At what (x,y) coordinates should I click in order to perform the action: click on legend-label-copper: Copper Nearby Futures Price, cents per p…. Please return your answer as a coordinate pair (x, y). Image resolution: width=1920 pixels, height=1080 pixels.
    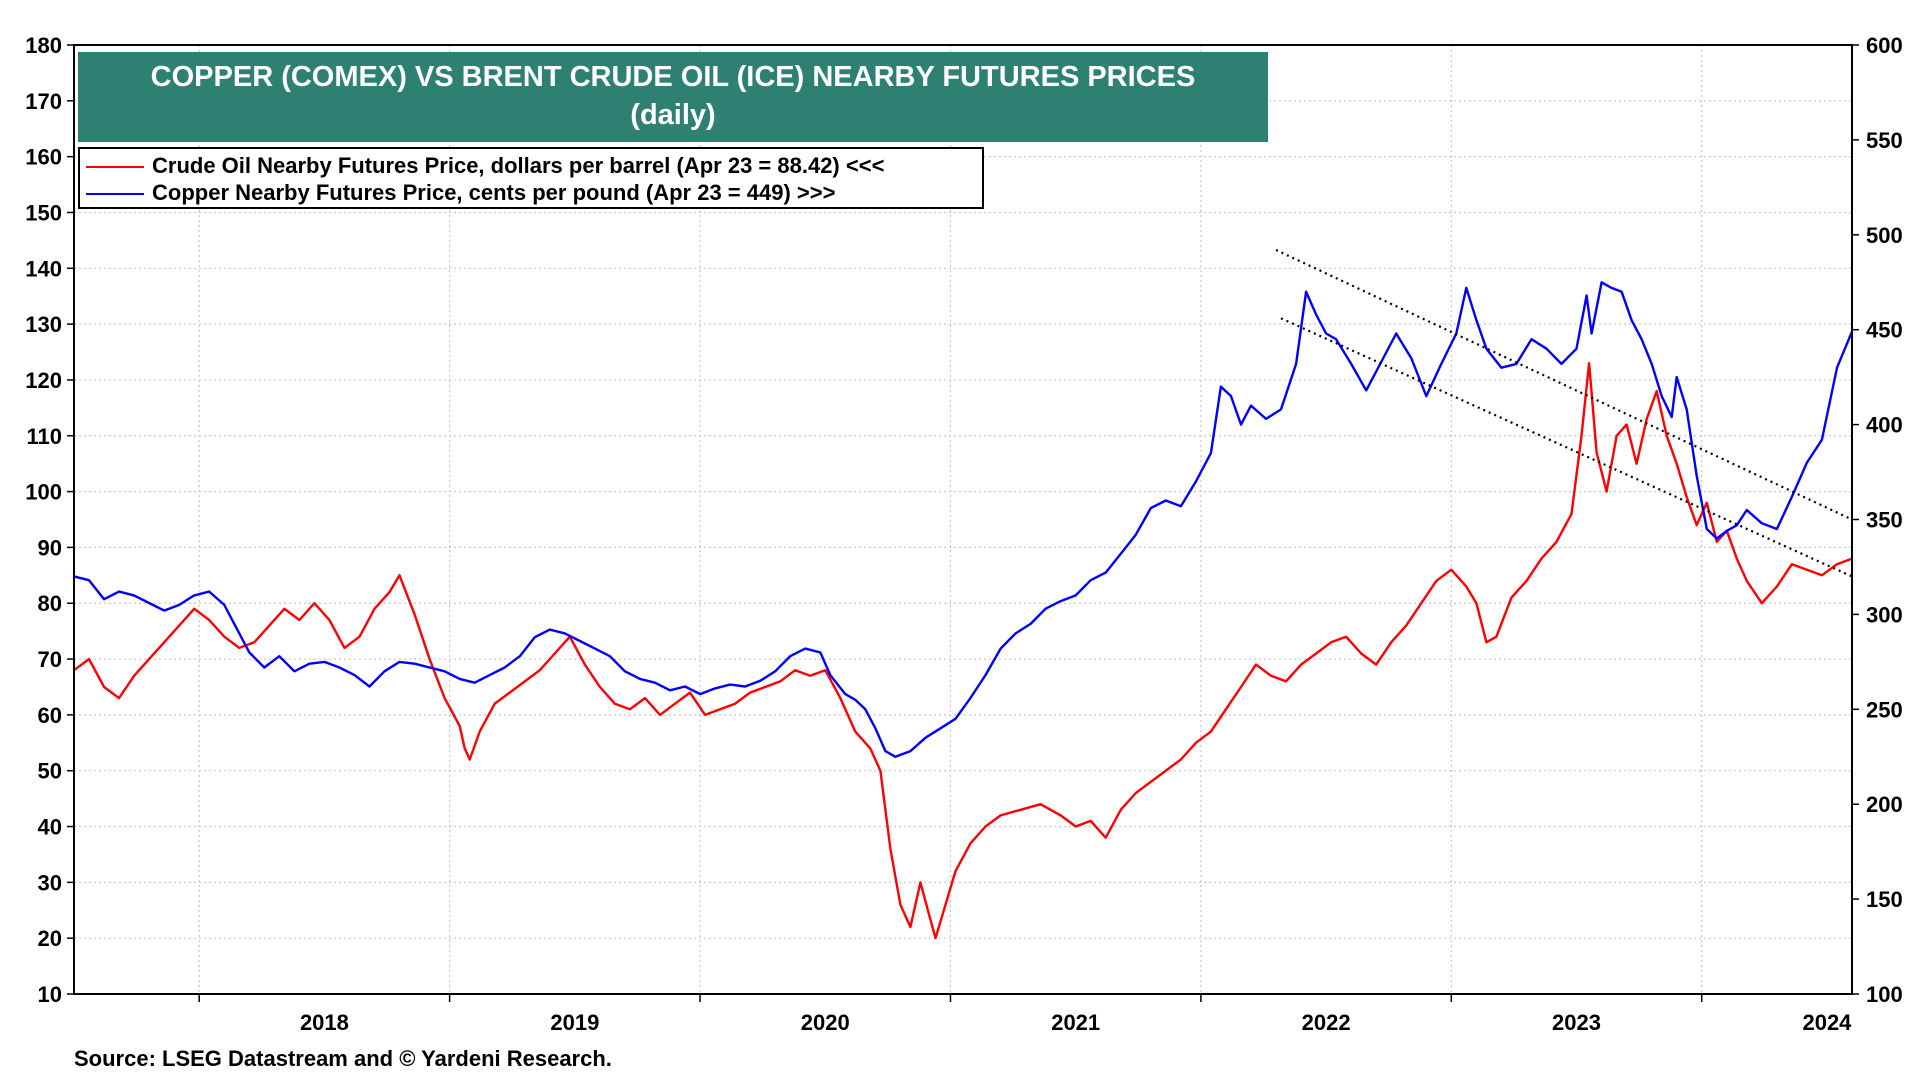
    Looking at the image, I should click on (494, 192).